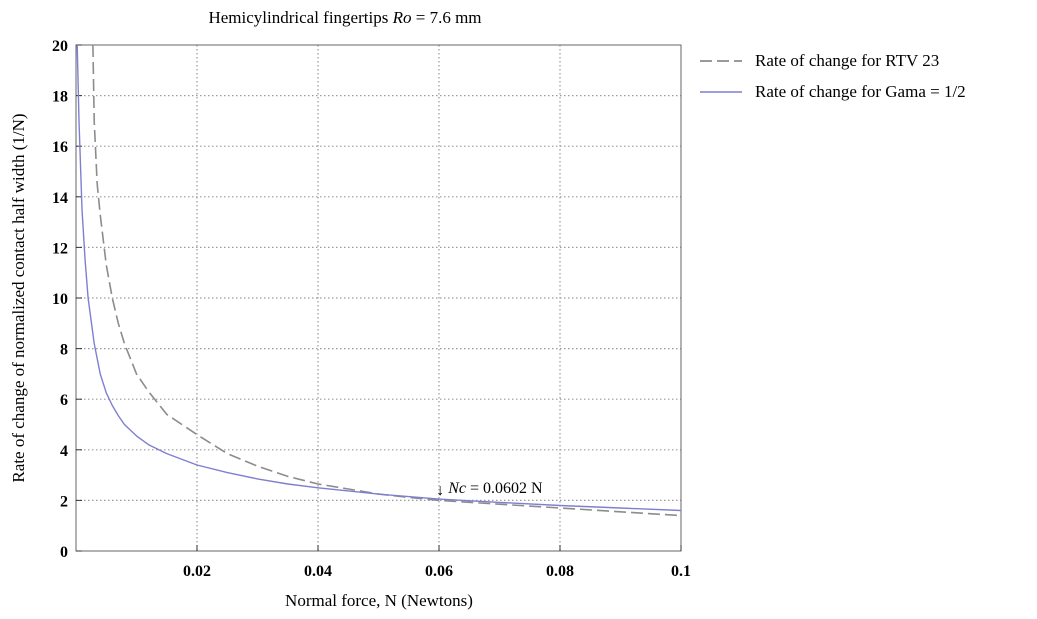  What do you see at coordinates (847, 60) in the screenshot?
I see `legend-label-rtv23: Rate of change for RTV 23` at bounding box center [847, 60].